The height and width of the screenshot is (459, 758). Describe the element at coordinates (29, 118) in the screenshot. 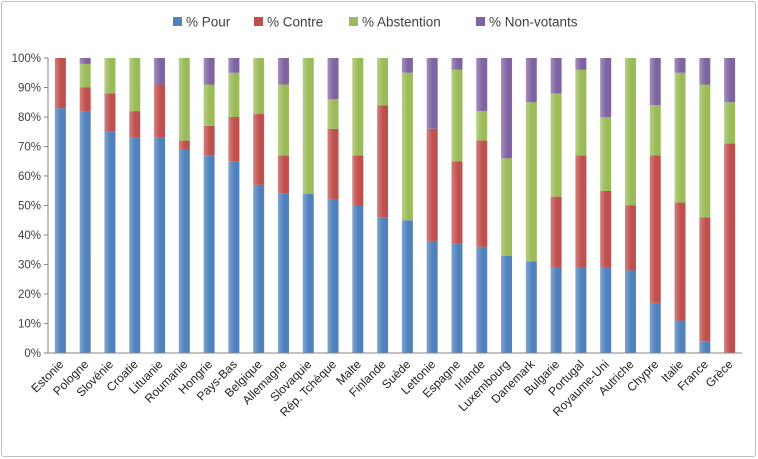

I see `y-tick-label: 80%` at that location.